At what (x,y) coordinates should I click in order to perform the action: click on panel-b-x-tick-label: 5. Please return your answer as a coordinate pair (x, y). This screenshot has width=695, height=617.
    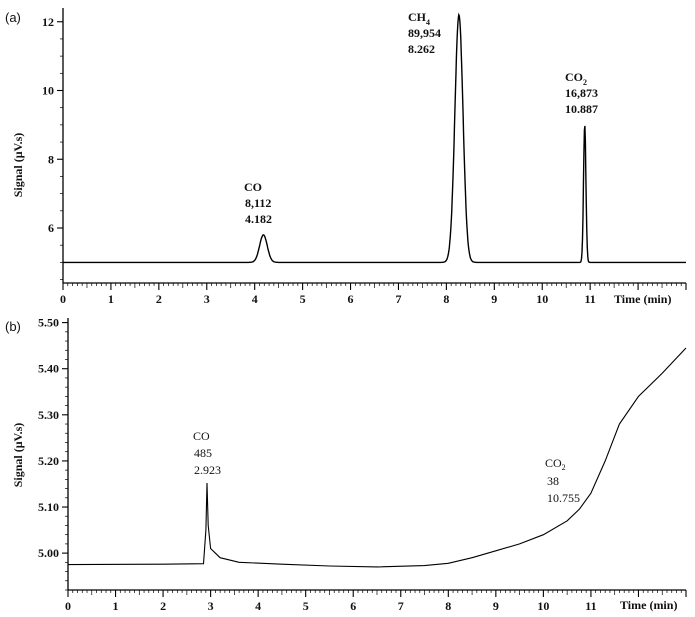
    Looking at the image, I should click on (306, 606).